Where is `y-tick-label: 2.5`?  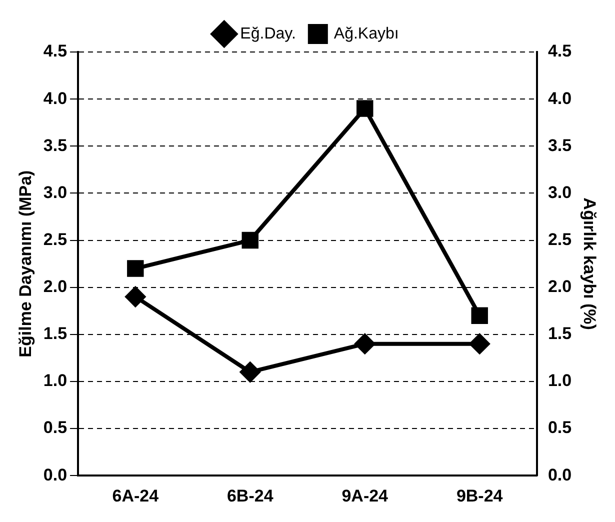 y-tick-label: 2.5 is located at coordinates (55, 239).